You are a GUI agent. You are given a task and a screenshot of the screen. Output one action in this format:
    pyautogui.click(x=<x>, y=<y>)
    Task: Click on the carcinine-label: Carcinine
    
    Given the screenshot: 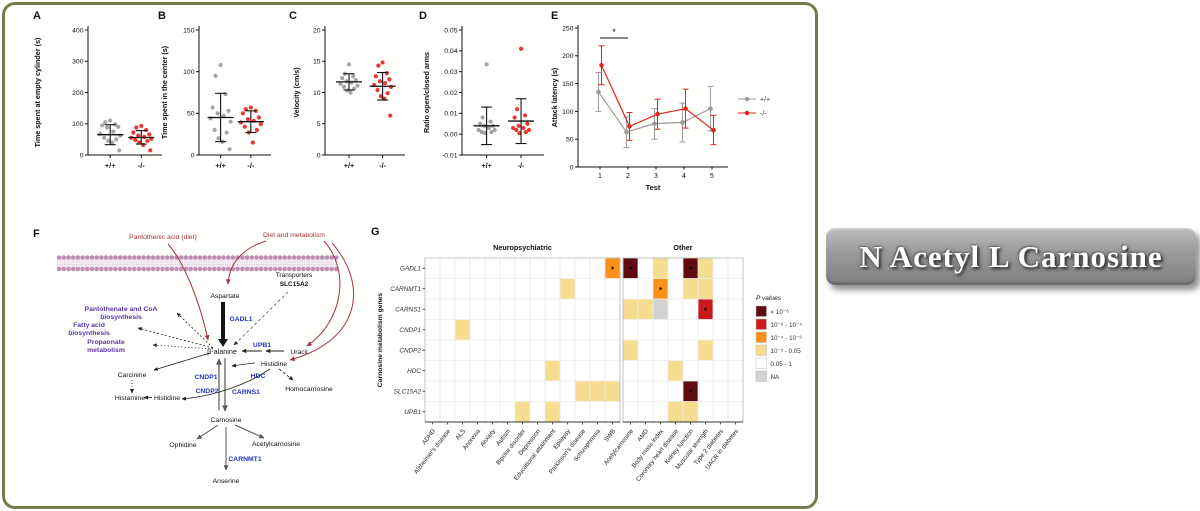 What is the action you would take?
    pyautogui.click(x=132, y=375)
    